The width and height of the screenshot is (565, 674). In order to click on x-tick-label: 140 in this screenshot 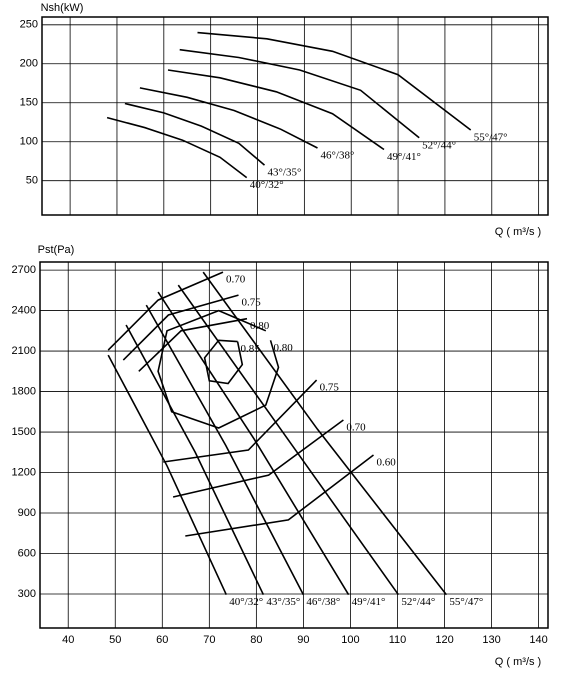, I will do `click(538, 640)`.